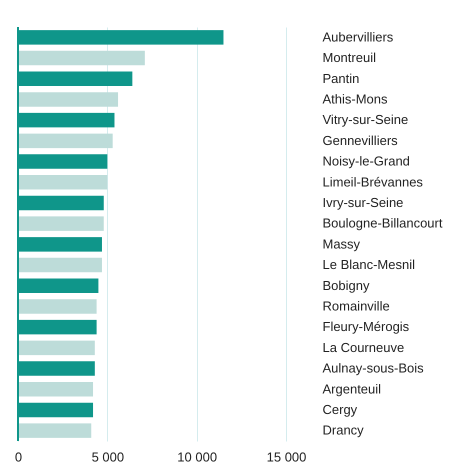 The image size is (457, 473). Describe the element at coordinates (341, 244) in the screenshot. I see `y-tick-label: Massy` at that location.